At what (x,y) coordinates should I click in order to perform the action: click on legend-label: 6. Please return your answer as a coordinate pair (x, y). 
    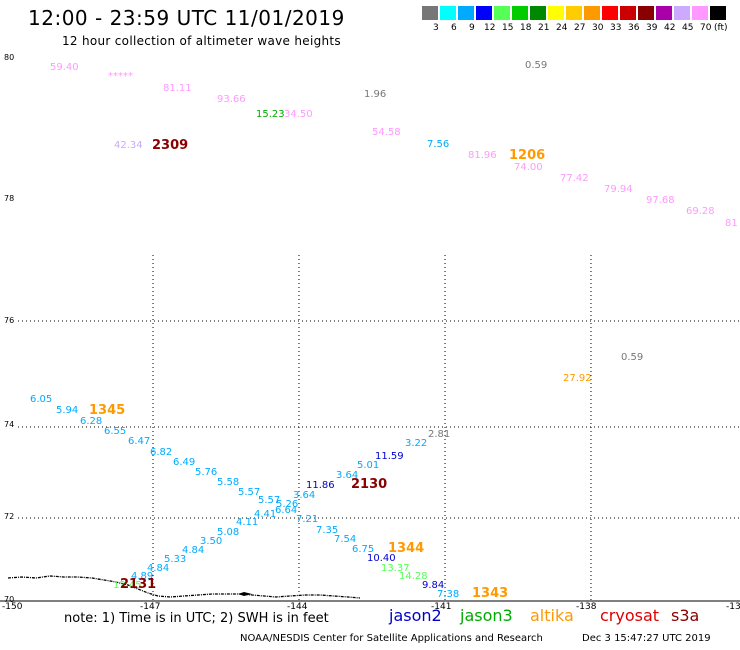
    Looking at the image, I should click on (454, 28).